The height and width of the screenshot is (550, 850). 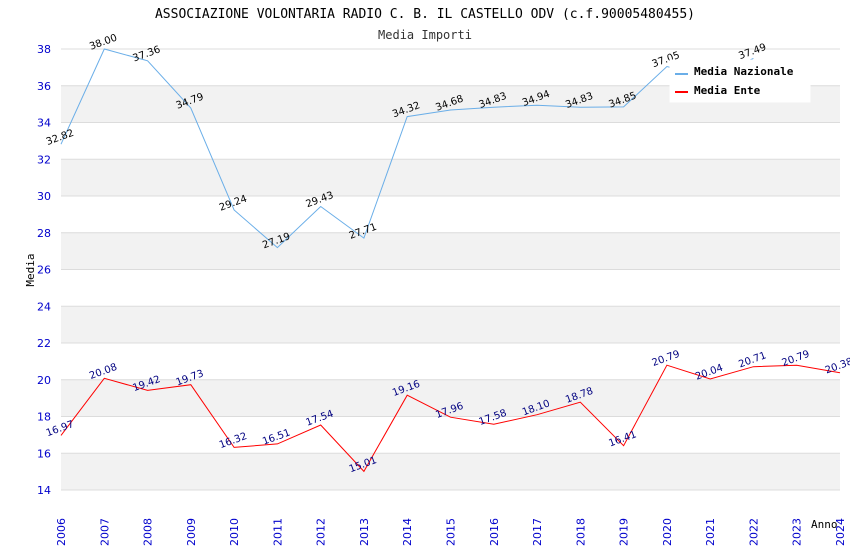 What do you see at coordinates (727, 90) in the screenshot?
I see `legend-label-ente: Media Ente` at bounding box center [727, 90].